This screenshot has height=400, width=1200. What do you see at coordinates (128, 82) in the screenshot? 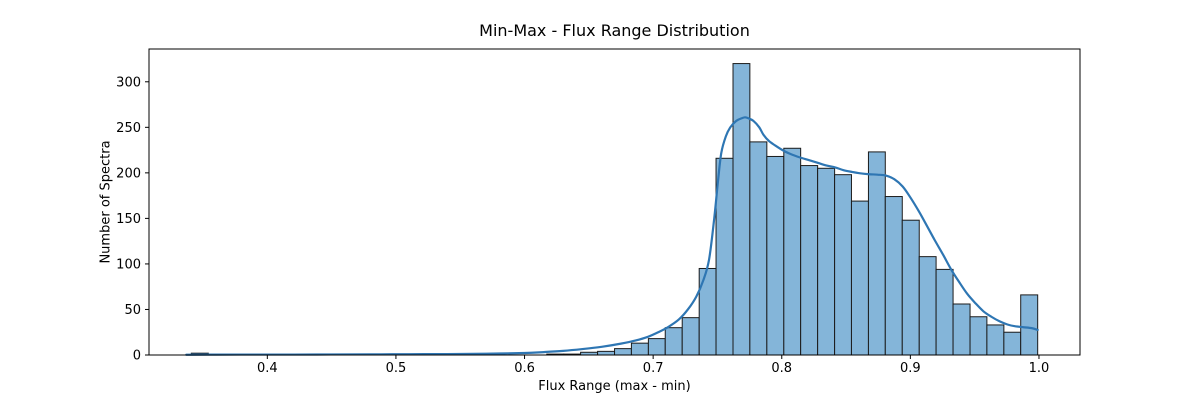
I see `y-tick-label: 300` at bounding box center [128, 82].